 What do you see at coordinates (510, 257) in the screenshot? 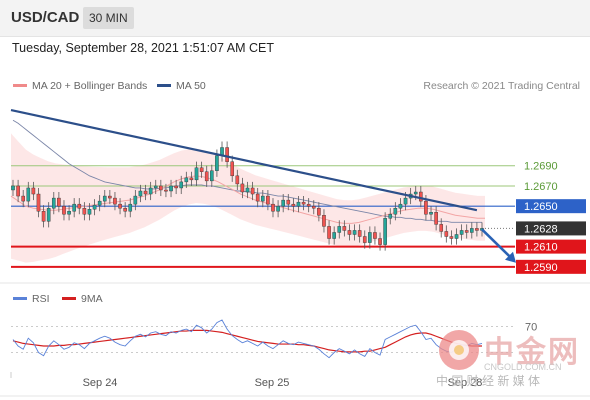
I see `forecast-arrowhead` at bounding box center [510, 257].